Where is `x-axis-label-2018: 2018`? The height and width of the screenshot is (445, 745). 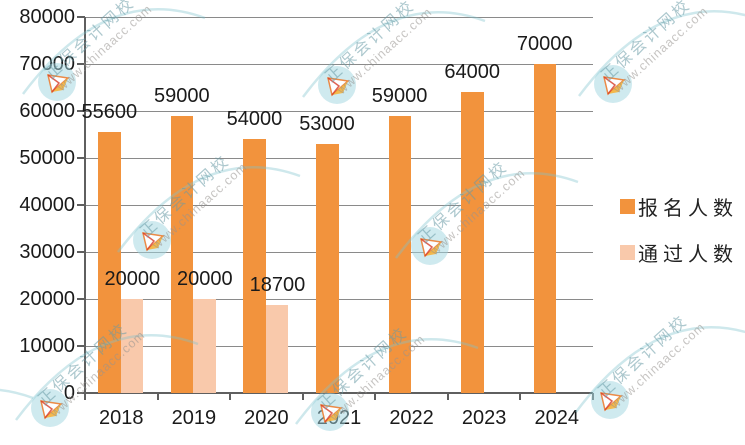 x-axis-label-2018: 2018 is located at coordinates (121, 418).